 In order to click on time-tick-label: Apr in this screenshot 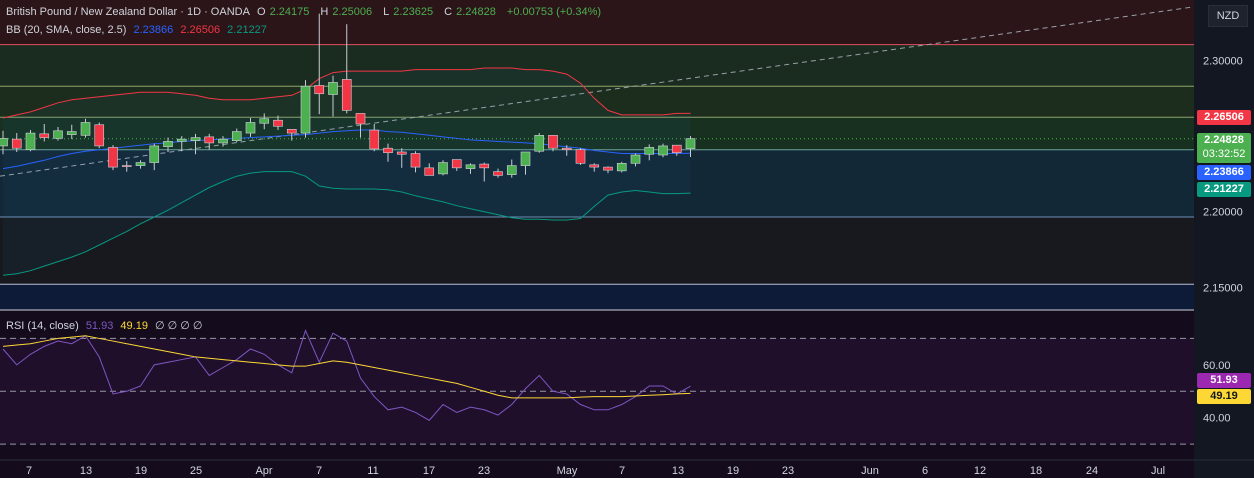, I will do `click(263, 471)`.